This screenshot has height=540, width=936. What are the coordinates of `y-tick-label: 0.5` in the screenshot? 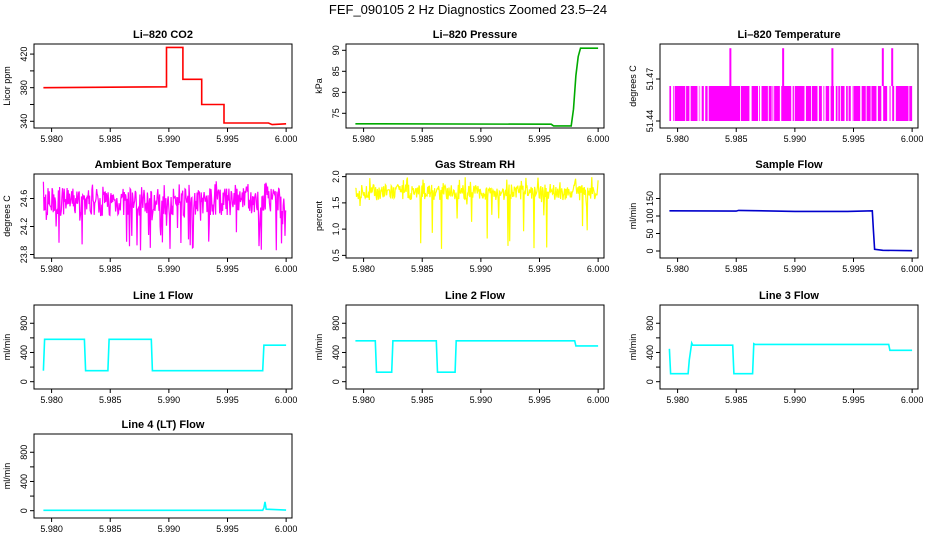 It's located at (336, 255).